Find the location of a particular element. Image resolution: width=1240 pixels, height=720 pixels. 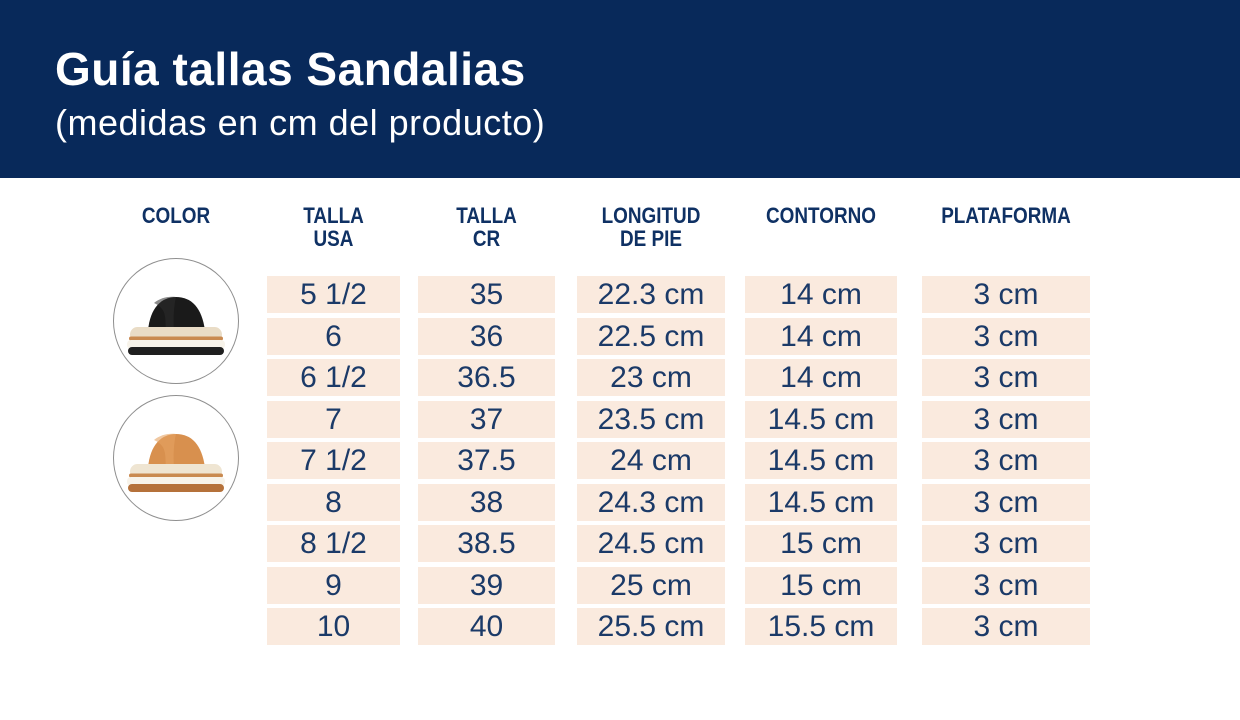

column-header-contorno-line1: CONTORNO is located at coordinates (821, 215).